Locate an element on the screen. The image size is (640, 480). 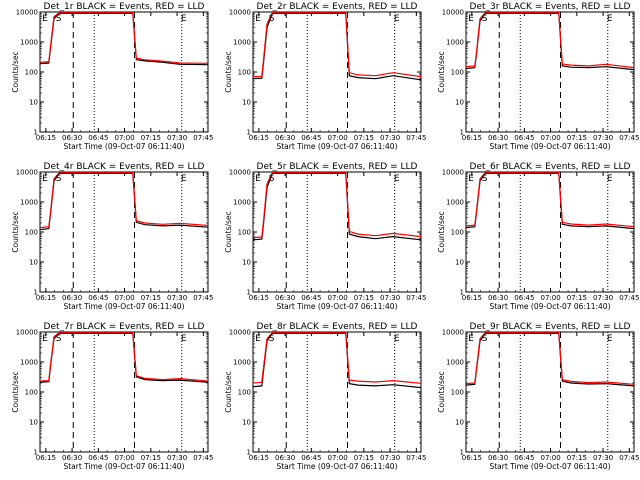
panel-title: Det_2r BLACK = Events, RED = LLD is located at coordinates (337, 7).